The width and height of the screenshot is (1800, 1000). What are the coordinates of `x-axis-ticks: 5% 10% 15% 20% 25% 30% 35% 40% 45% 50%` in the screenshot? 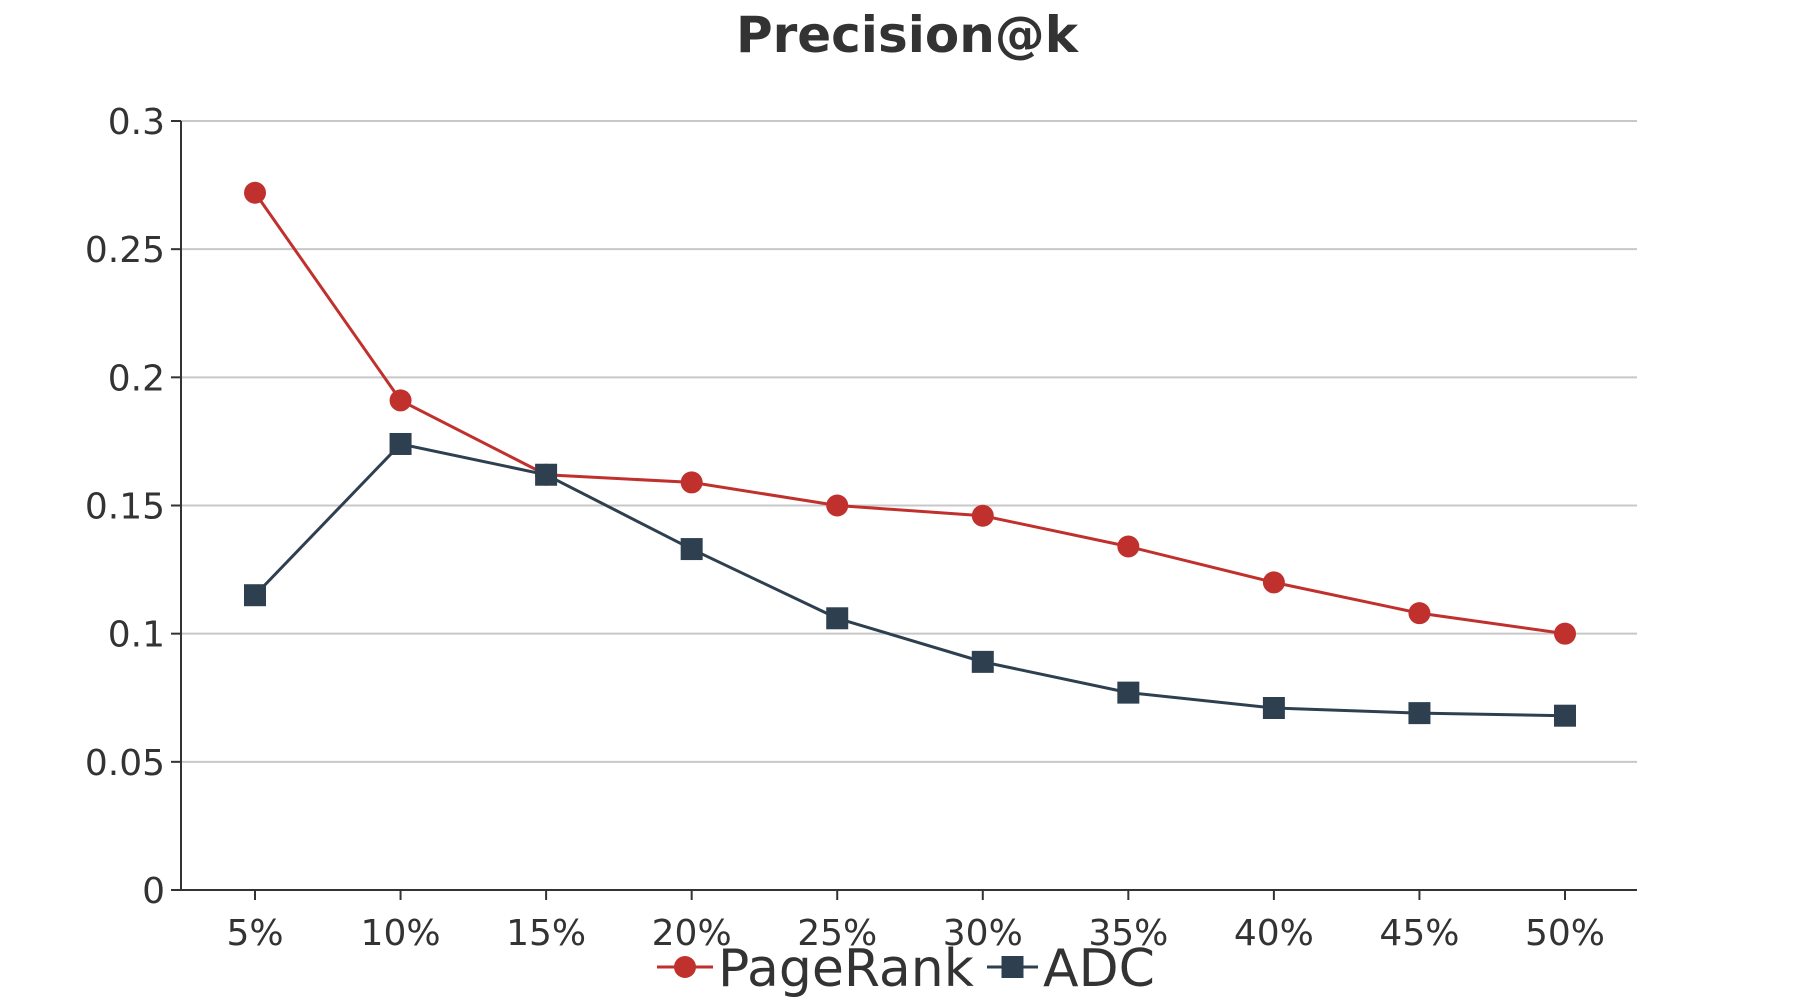 It's located at (915, 922).